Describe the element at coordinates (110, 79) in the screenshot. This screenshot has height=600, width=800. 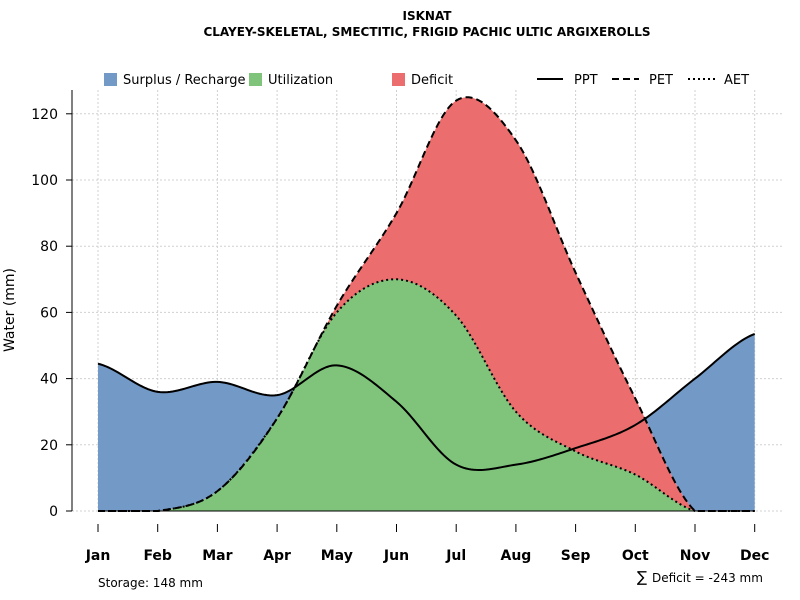
I see `legend-swatch-surplus` at that location.